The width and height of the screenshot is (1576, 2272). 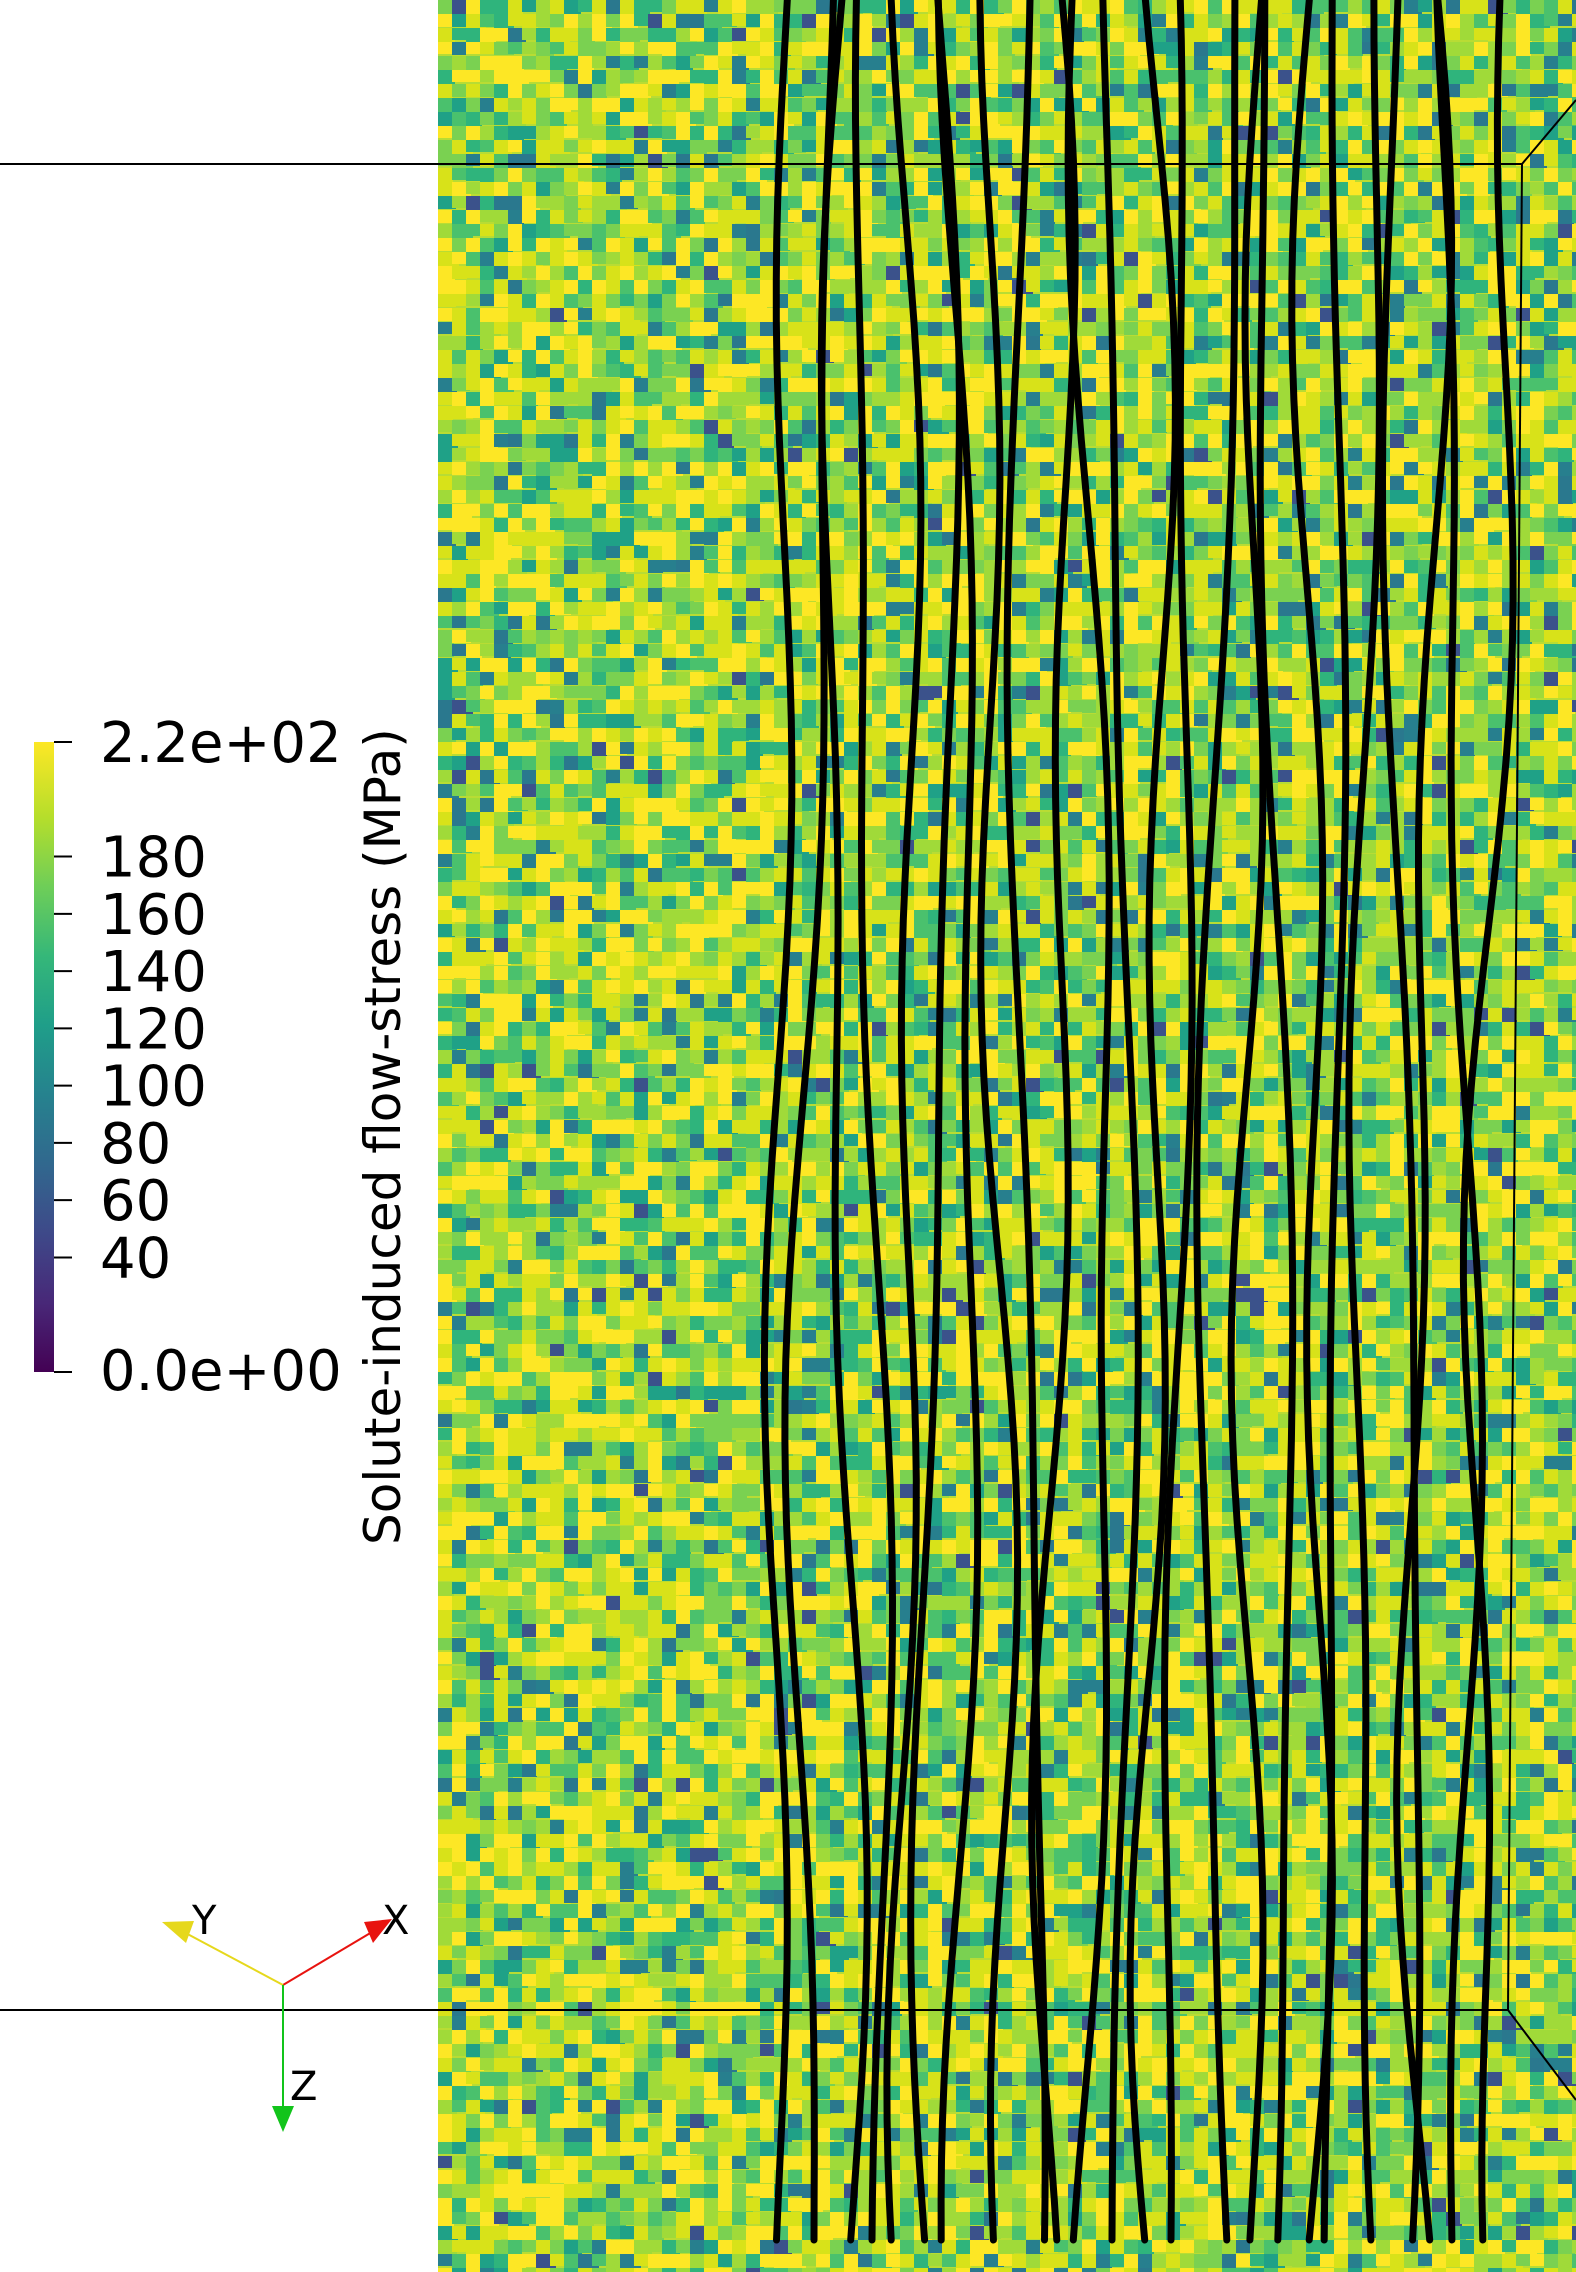 I want to click on colorbar-tick-label: 120, so click(x=153, y=1029).